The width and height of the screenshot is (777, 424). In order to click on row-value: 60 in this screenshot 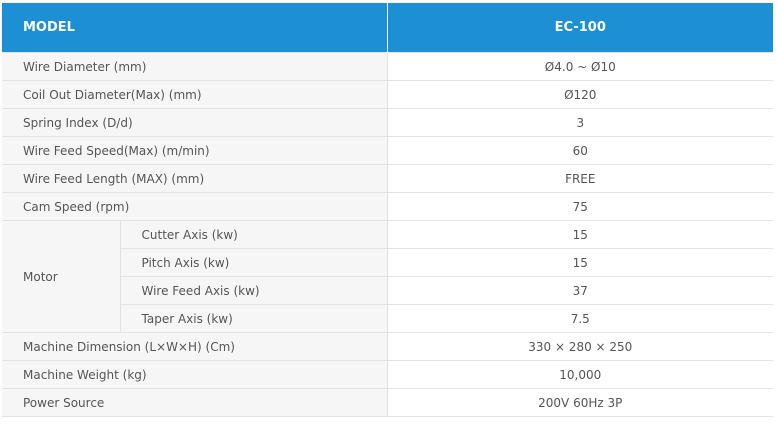, I will do `click(580, 150)`.